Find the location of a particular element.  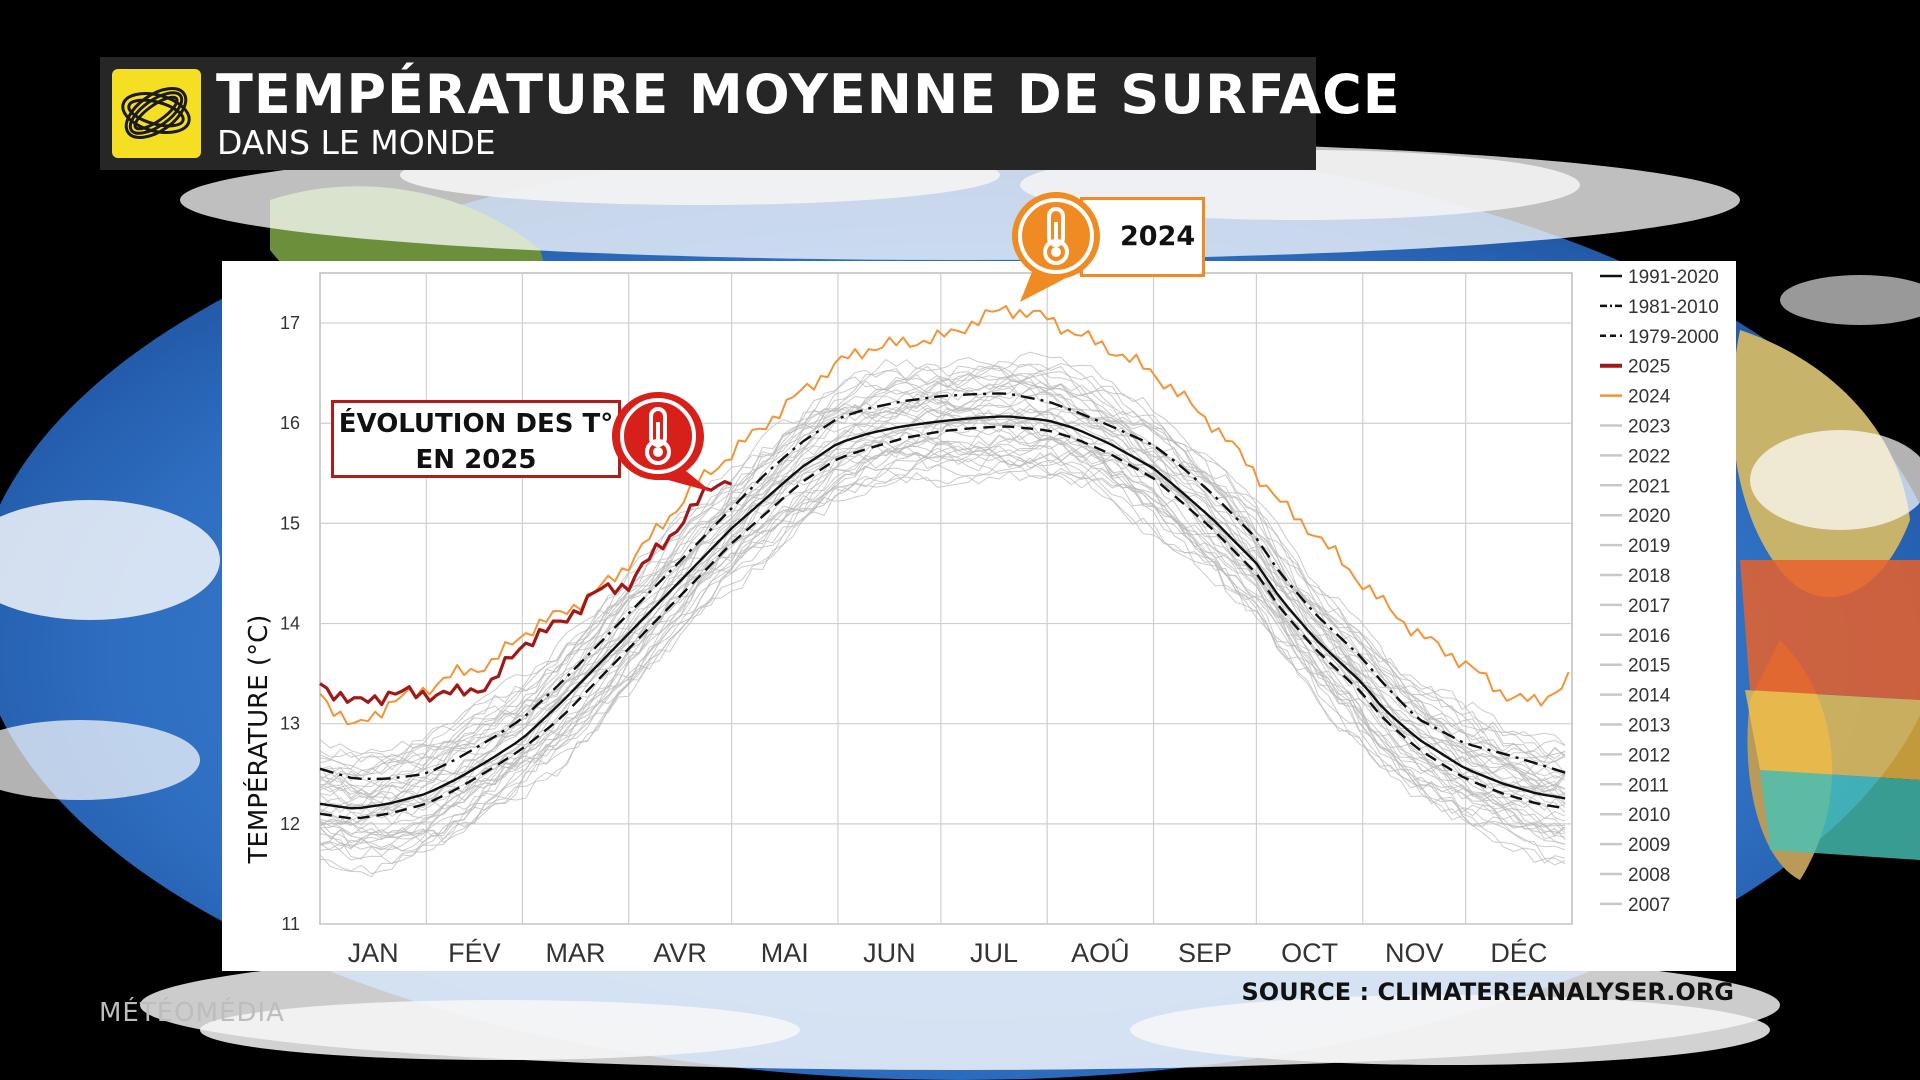

x-tick-label: NOV is located at coordinates (1414, 953).